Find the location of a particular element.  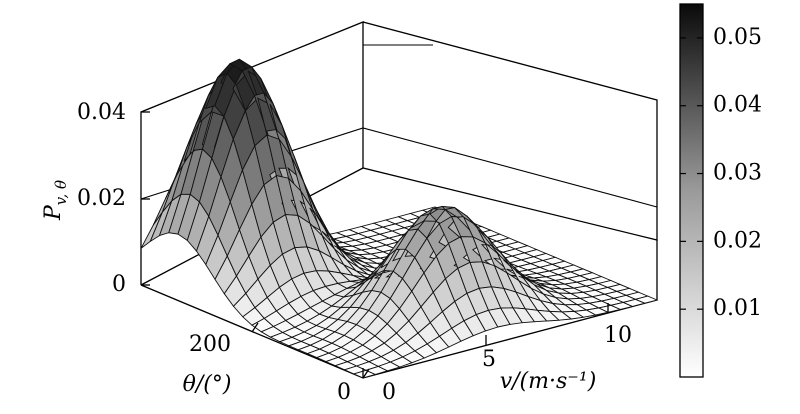

z-tick-label: 0.02 is located at coordinates (101, 198).